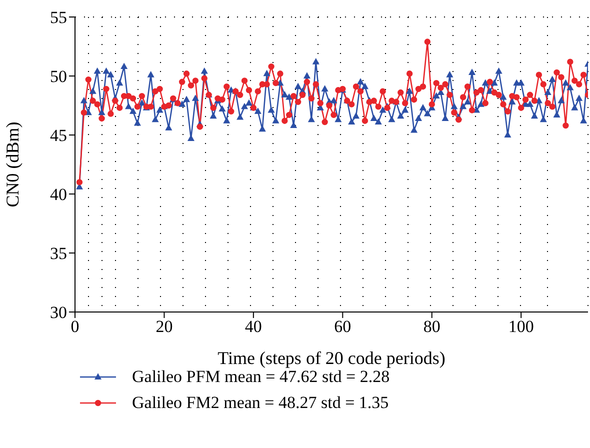 This screenshot has height=448, width=590. What do you see at coordinates (58, 136) in the screenshot?
I see `y-tick-label: 45` at bounding box center [58, 136].